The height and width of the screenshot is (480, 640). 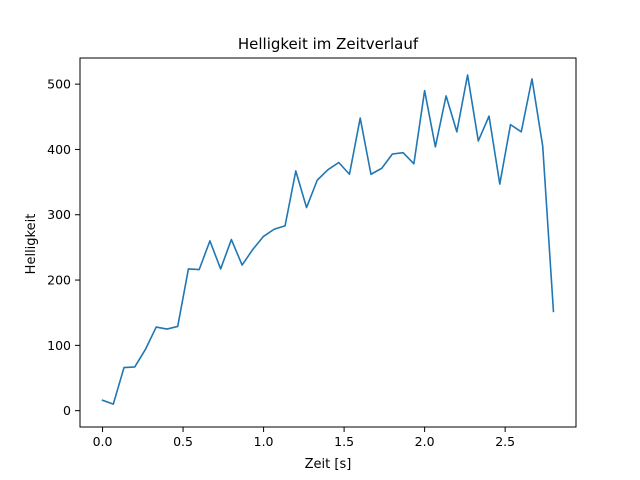 I want to click on y-tick-label: 300, so click(x=59, y=214).